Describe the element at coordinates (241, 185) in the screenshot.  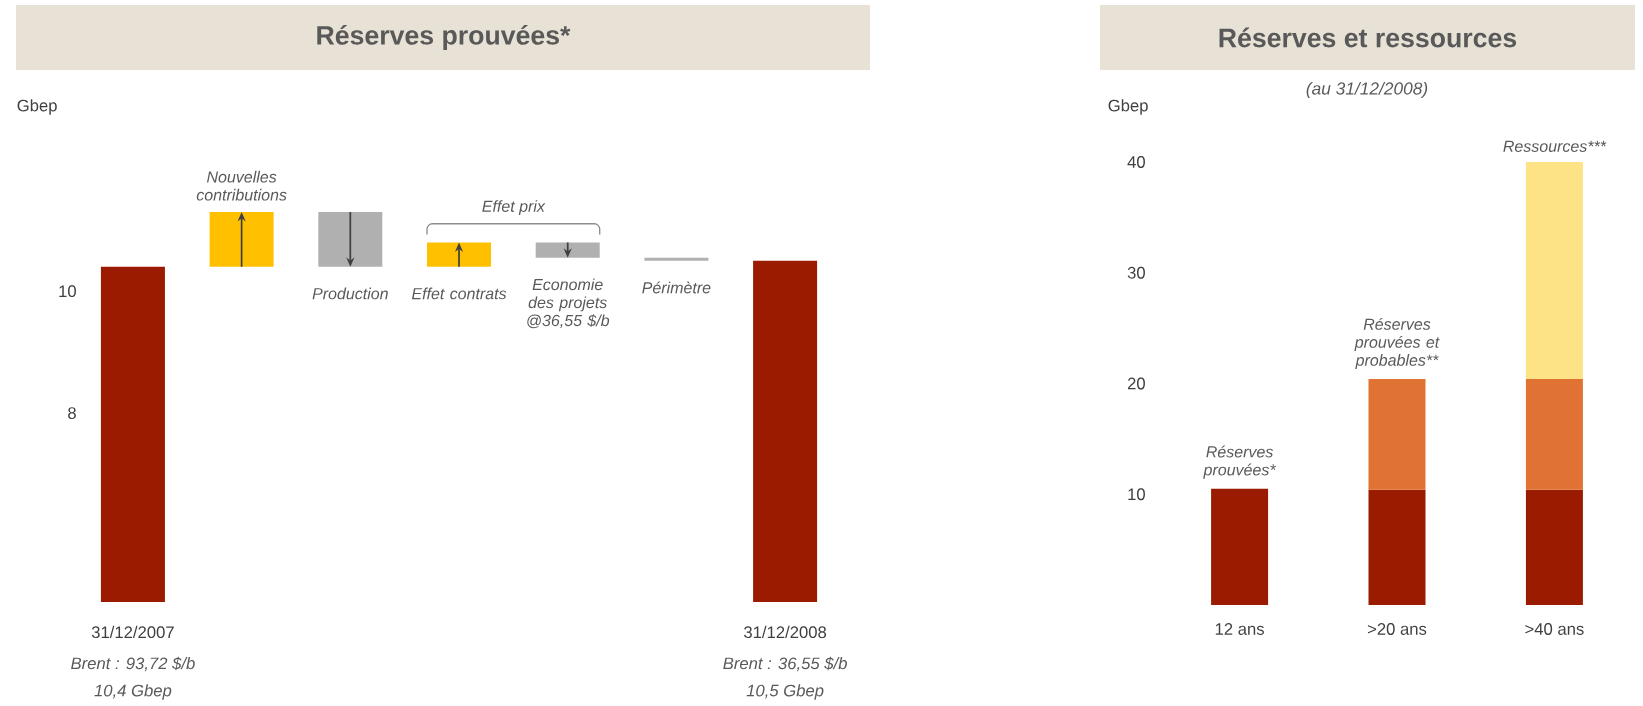
I see `x-tick-label: Nouvelles contributions` at that location.